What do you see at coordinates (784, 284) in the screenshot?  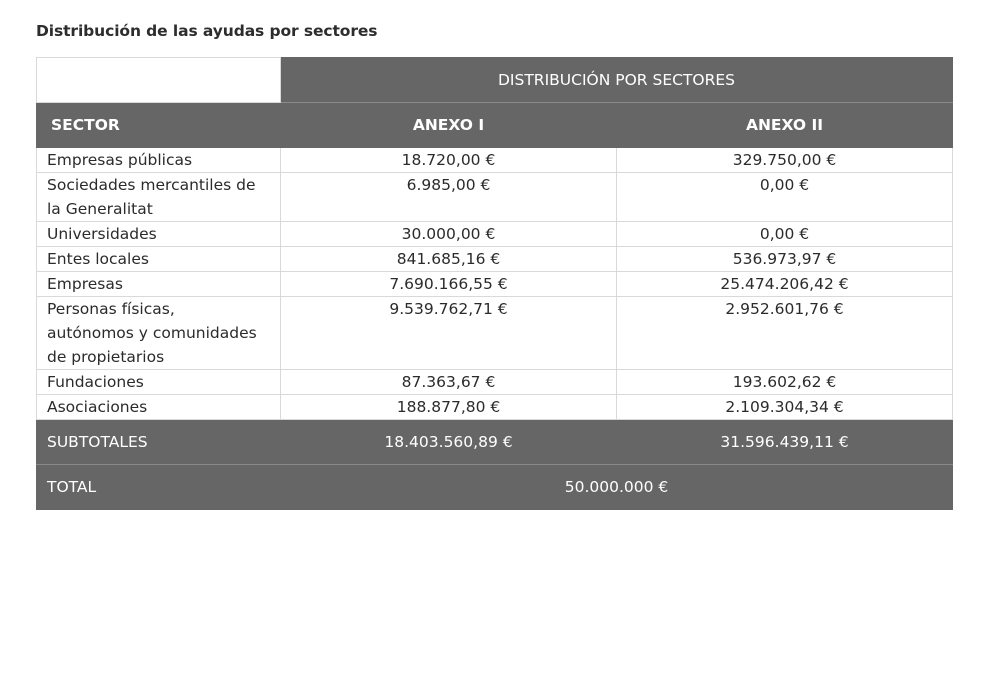 I see `annex-2-cell: 25.474.206,42 €` at bounding box center [784, 284].